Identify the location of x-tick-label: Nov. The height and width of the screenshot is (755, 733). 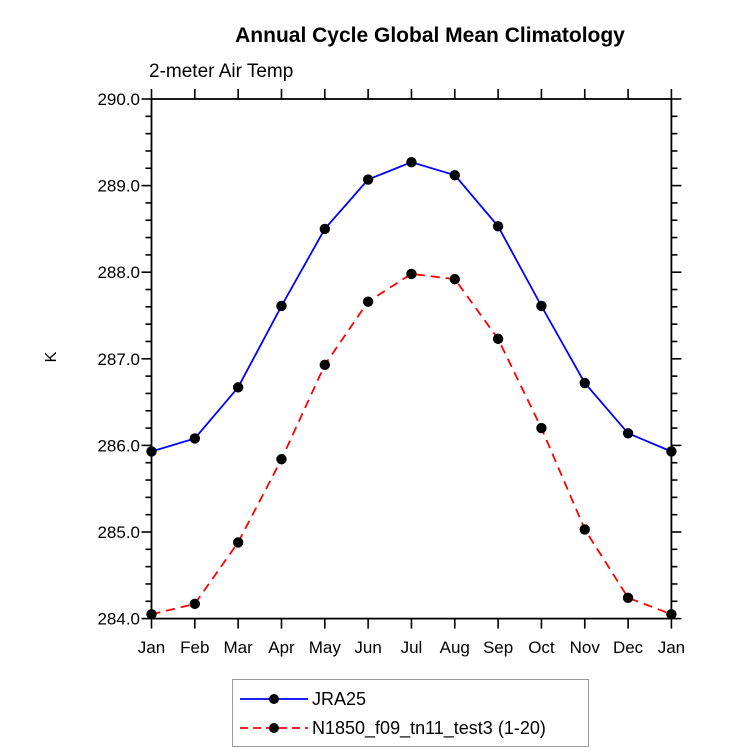
(585, 647).